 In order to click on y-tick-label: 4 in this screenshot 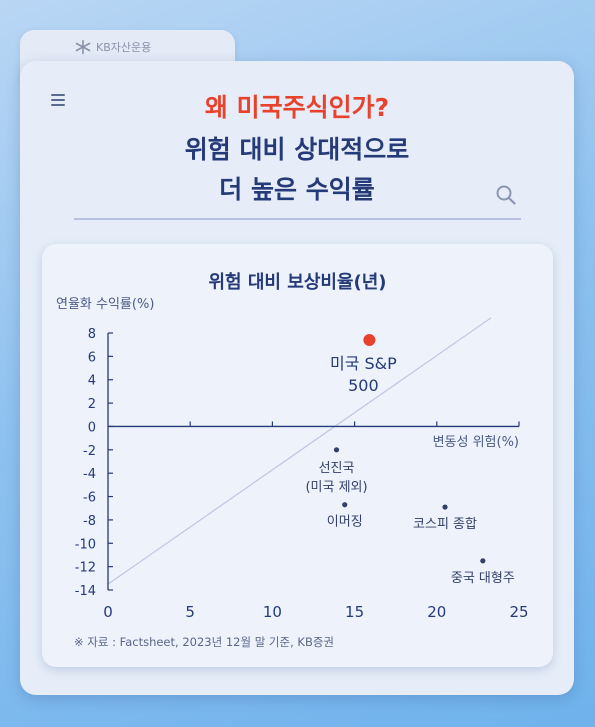, I will do `click(92, 381)`.